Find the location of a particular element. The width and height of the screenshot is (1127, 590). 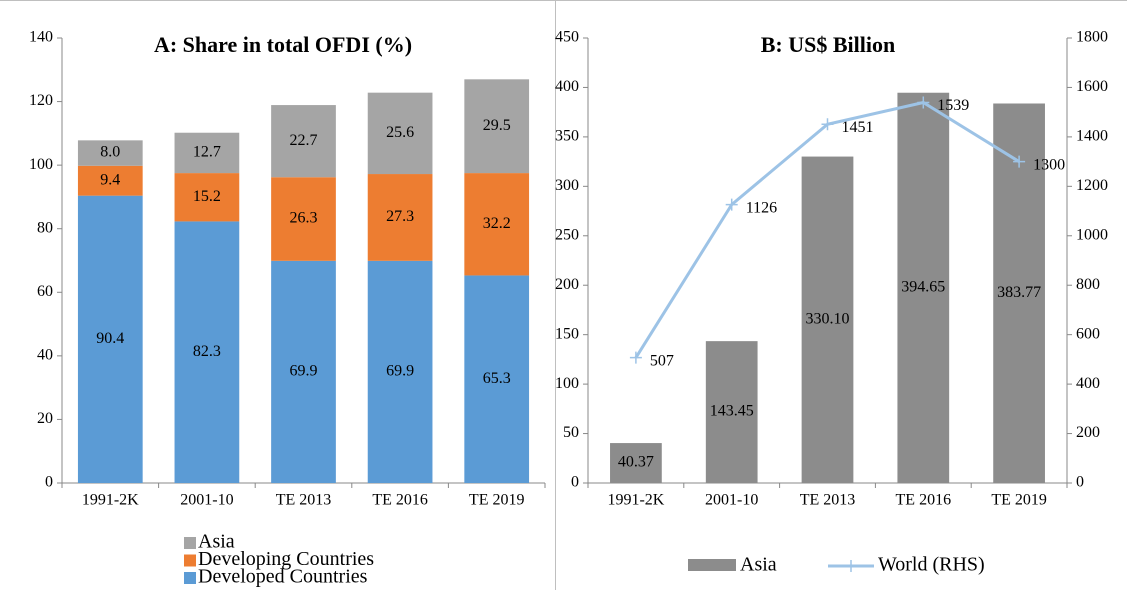

data-label: 25.6 is located at coordinates (400, 132).